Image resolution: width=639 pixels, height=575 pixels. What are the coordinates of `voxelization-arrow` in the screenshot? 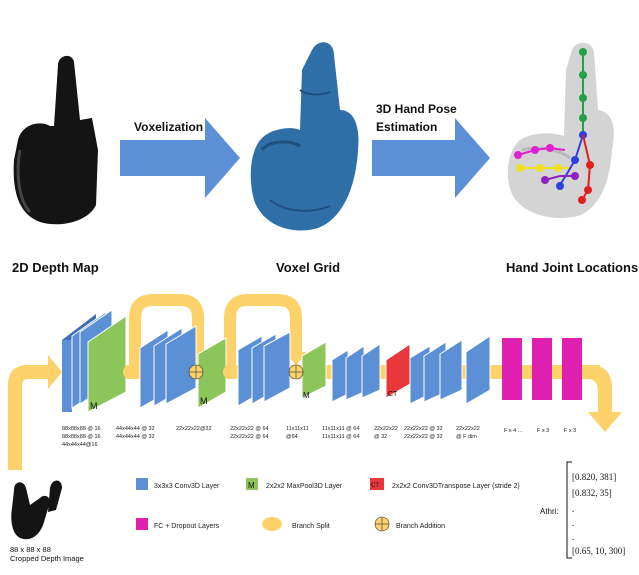 It's located at (180, 158).